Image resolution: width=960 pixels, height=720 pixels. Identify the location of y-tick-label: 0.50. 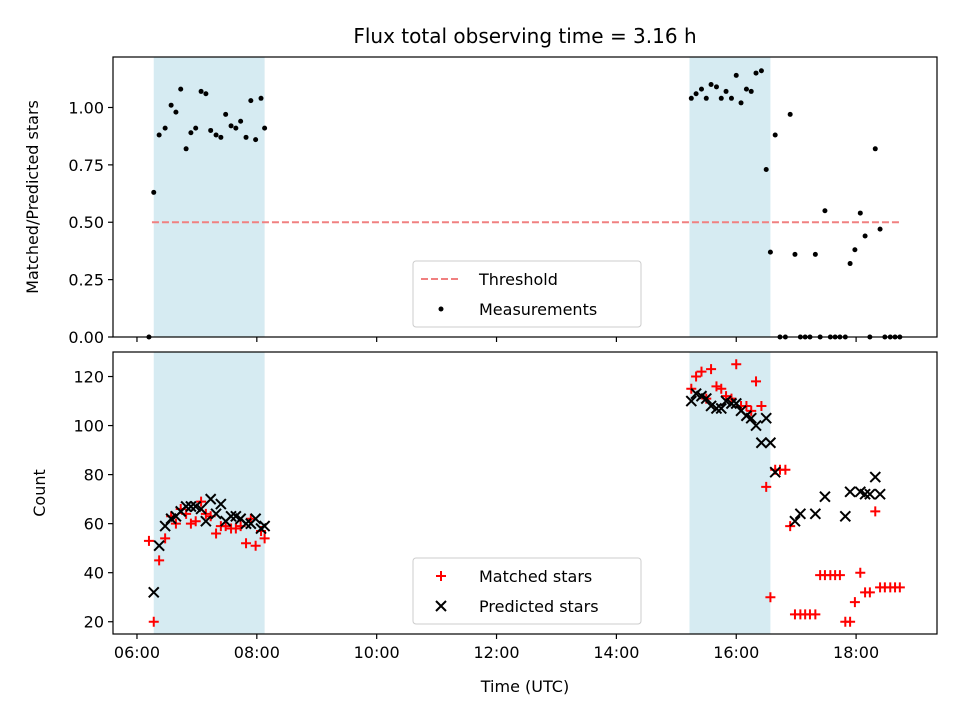
(86, 222).